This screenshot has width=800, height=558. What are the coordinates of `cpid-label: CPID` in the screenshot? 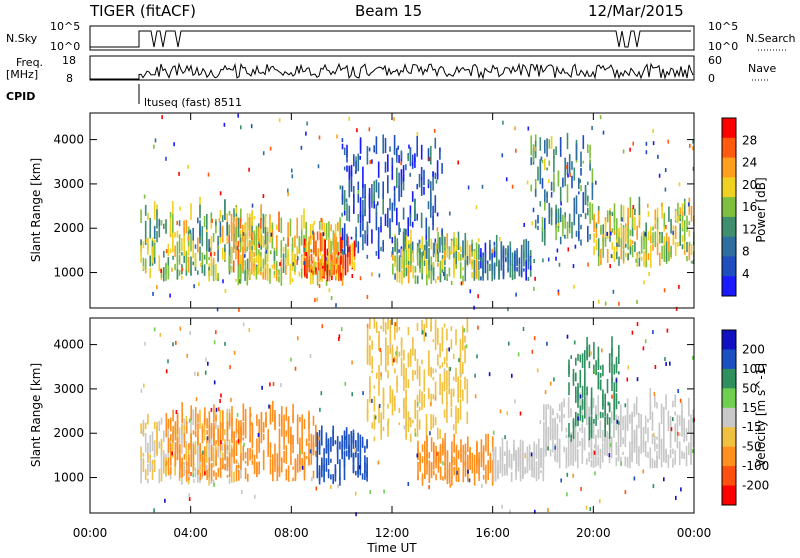 It's located at (20, 96).